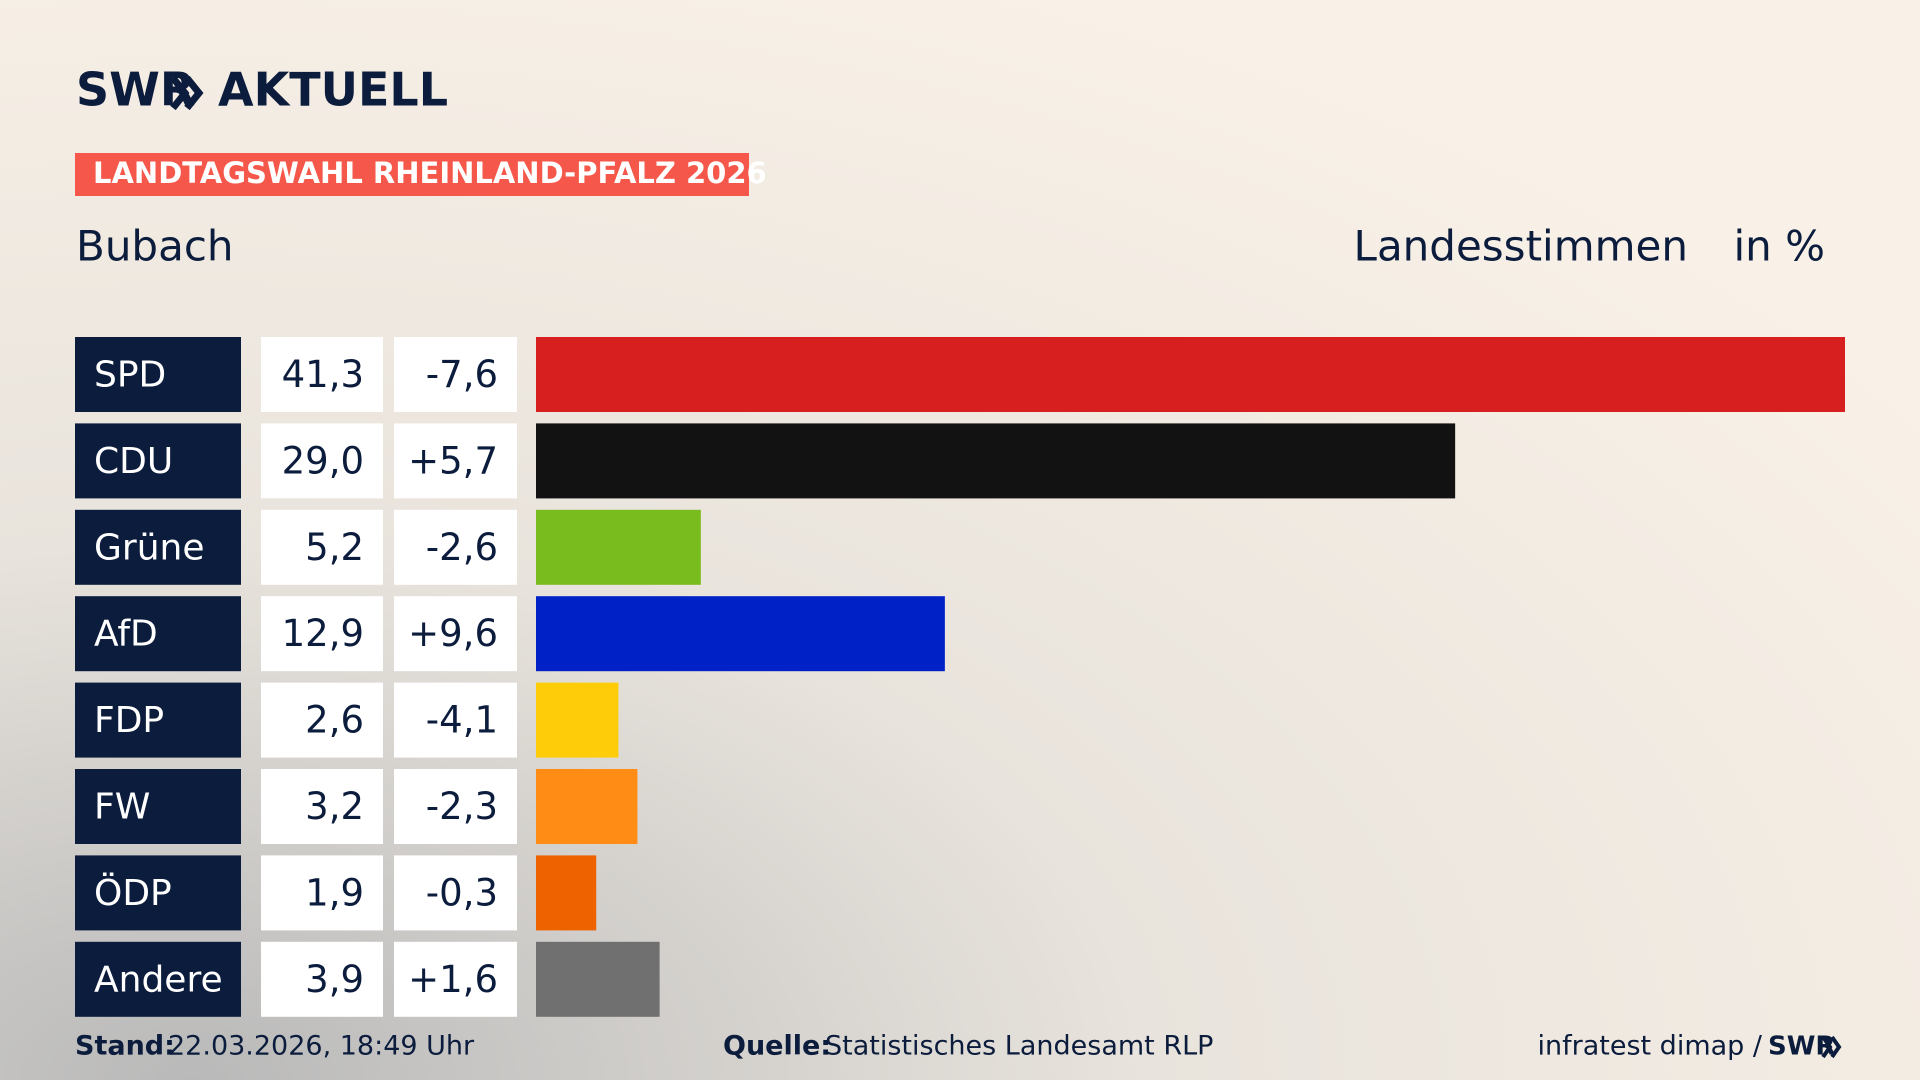 The image size is (1920, 1080). I want to click on stand: 22.03.2026, 18:49 Uhr, so click(321, 1046).